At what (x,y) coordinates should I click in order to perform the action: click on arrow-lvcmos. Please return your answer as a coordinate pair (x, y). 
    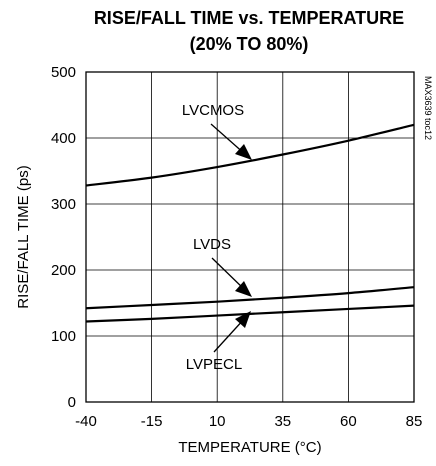
    Looking at the image, I should click on (231, 141).